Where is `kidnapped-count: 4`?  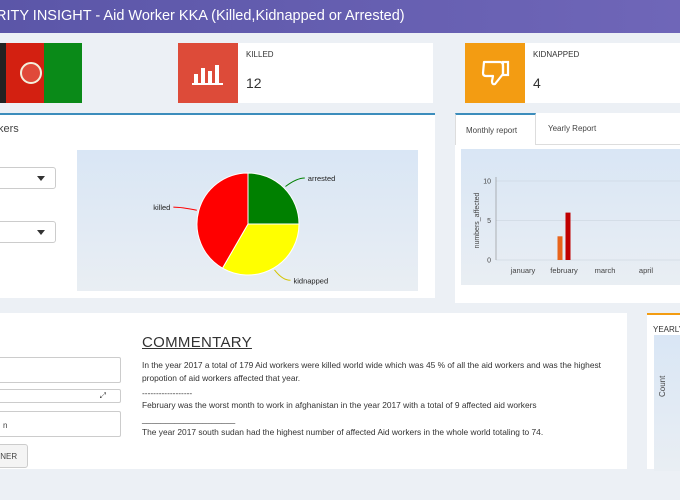
kidnapped-count: 4 is located at coordinates (537, 83).